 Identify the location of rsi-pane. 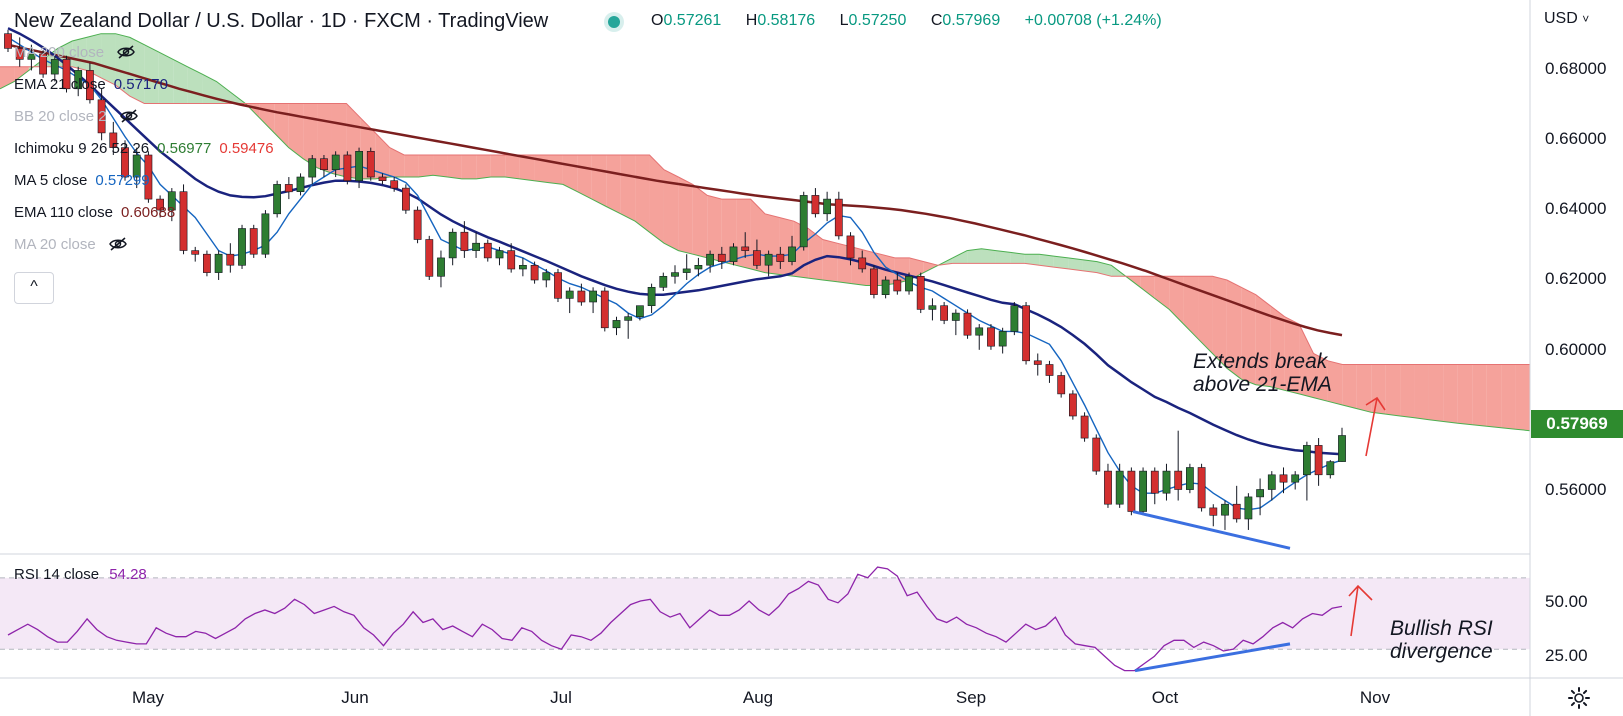
(765, 619).